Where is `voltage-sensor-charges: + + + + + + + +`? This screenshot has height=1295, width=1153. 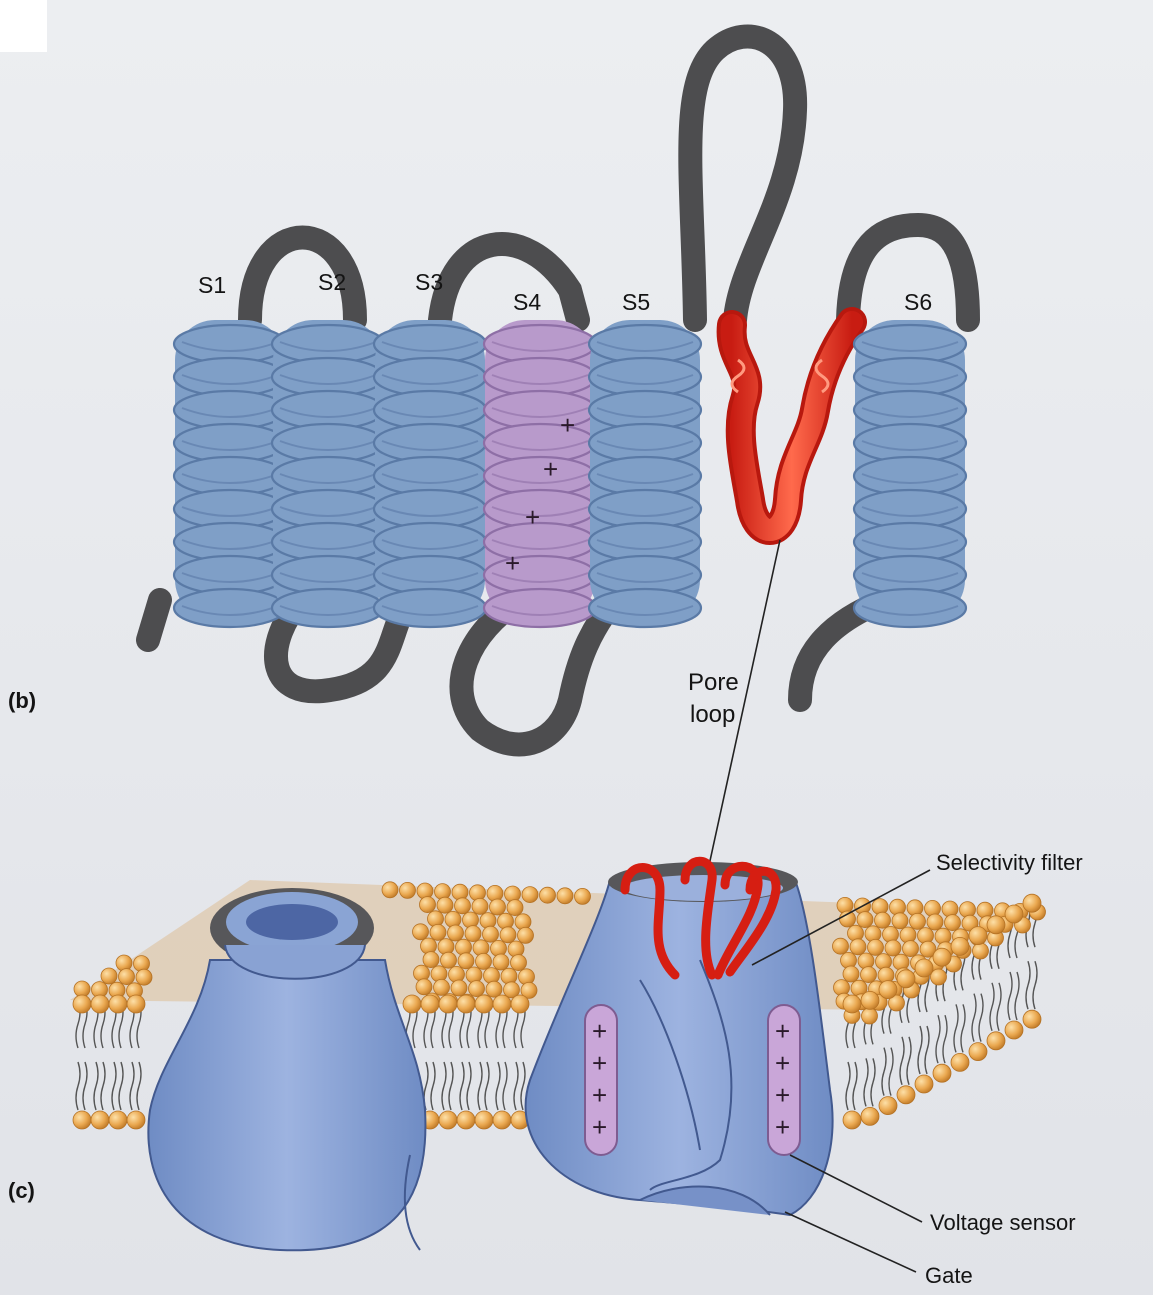 voltage-sensor-charges: + + + + + + + + is located at coordinates (691, 1079).